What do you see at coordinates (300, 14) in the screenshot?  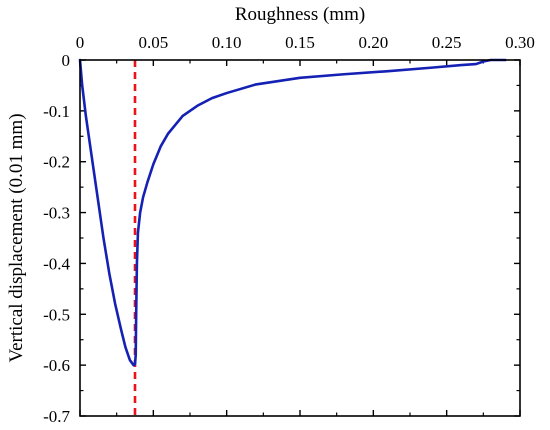 I see `x-axis-title: Roughness (mm)` at bounding box center [300, 14].